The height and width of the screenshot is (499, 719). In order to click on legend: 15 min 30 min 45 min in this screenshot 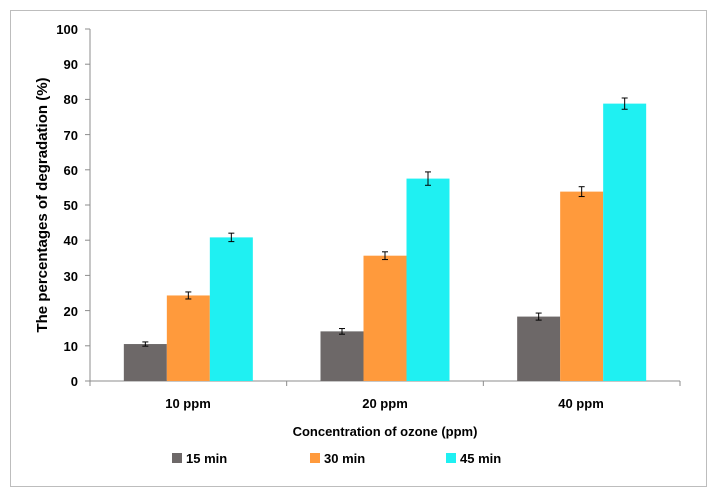, I will do `click(336, 458)`.